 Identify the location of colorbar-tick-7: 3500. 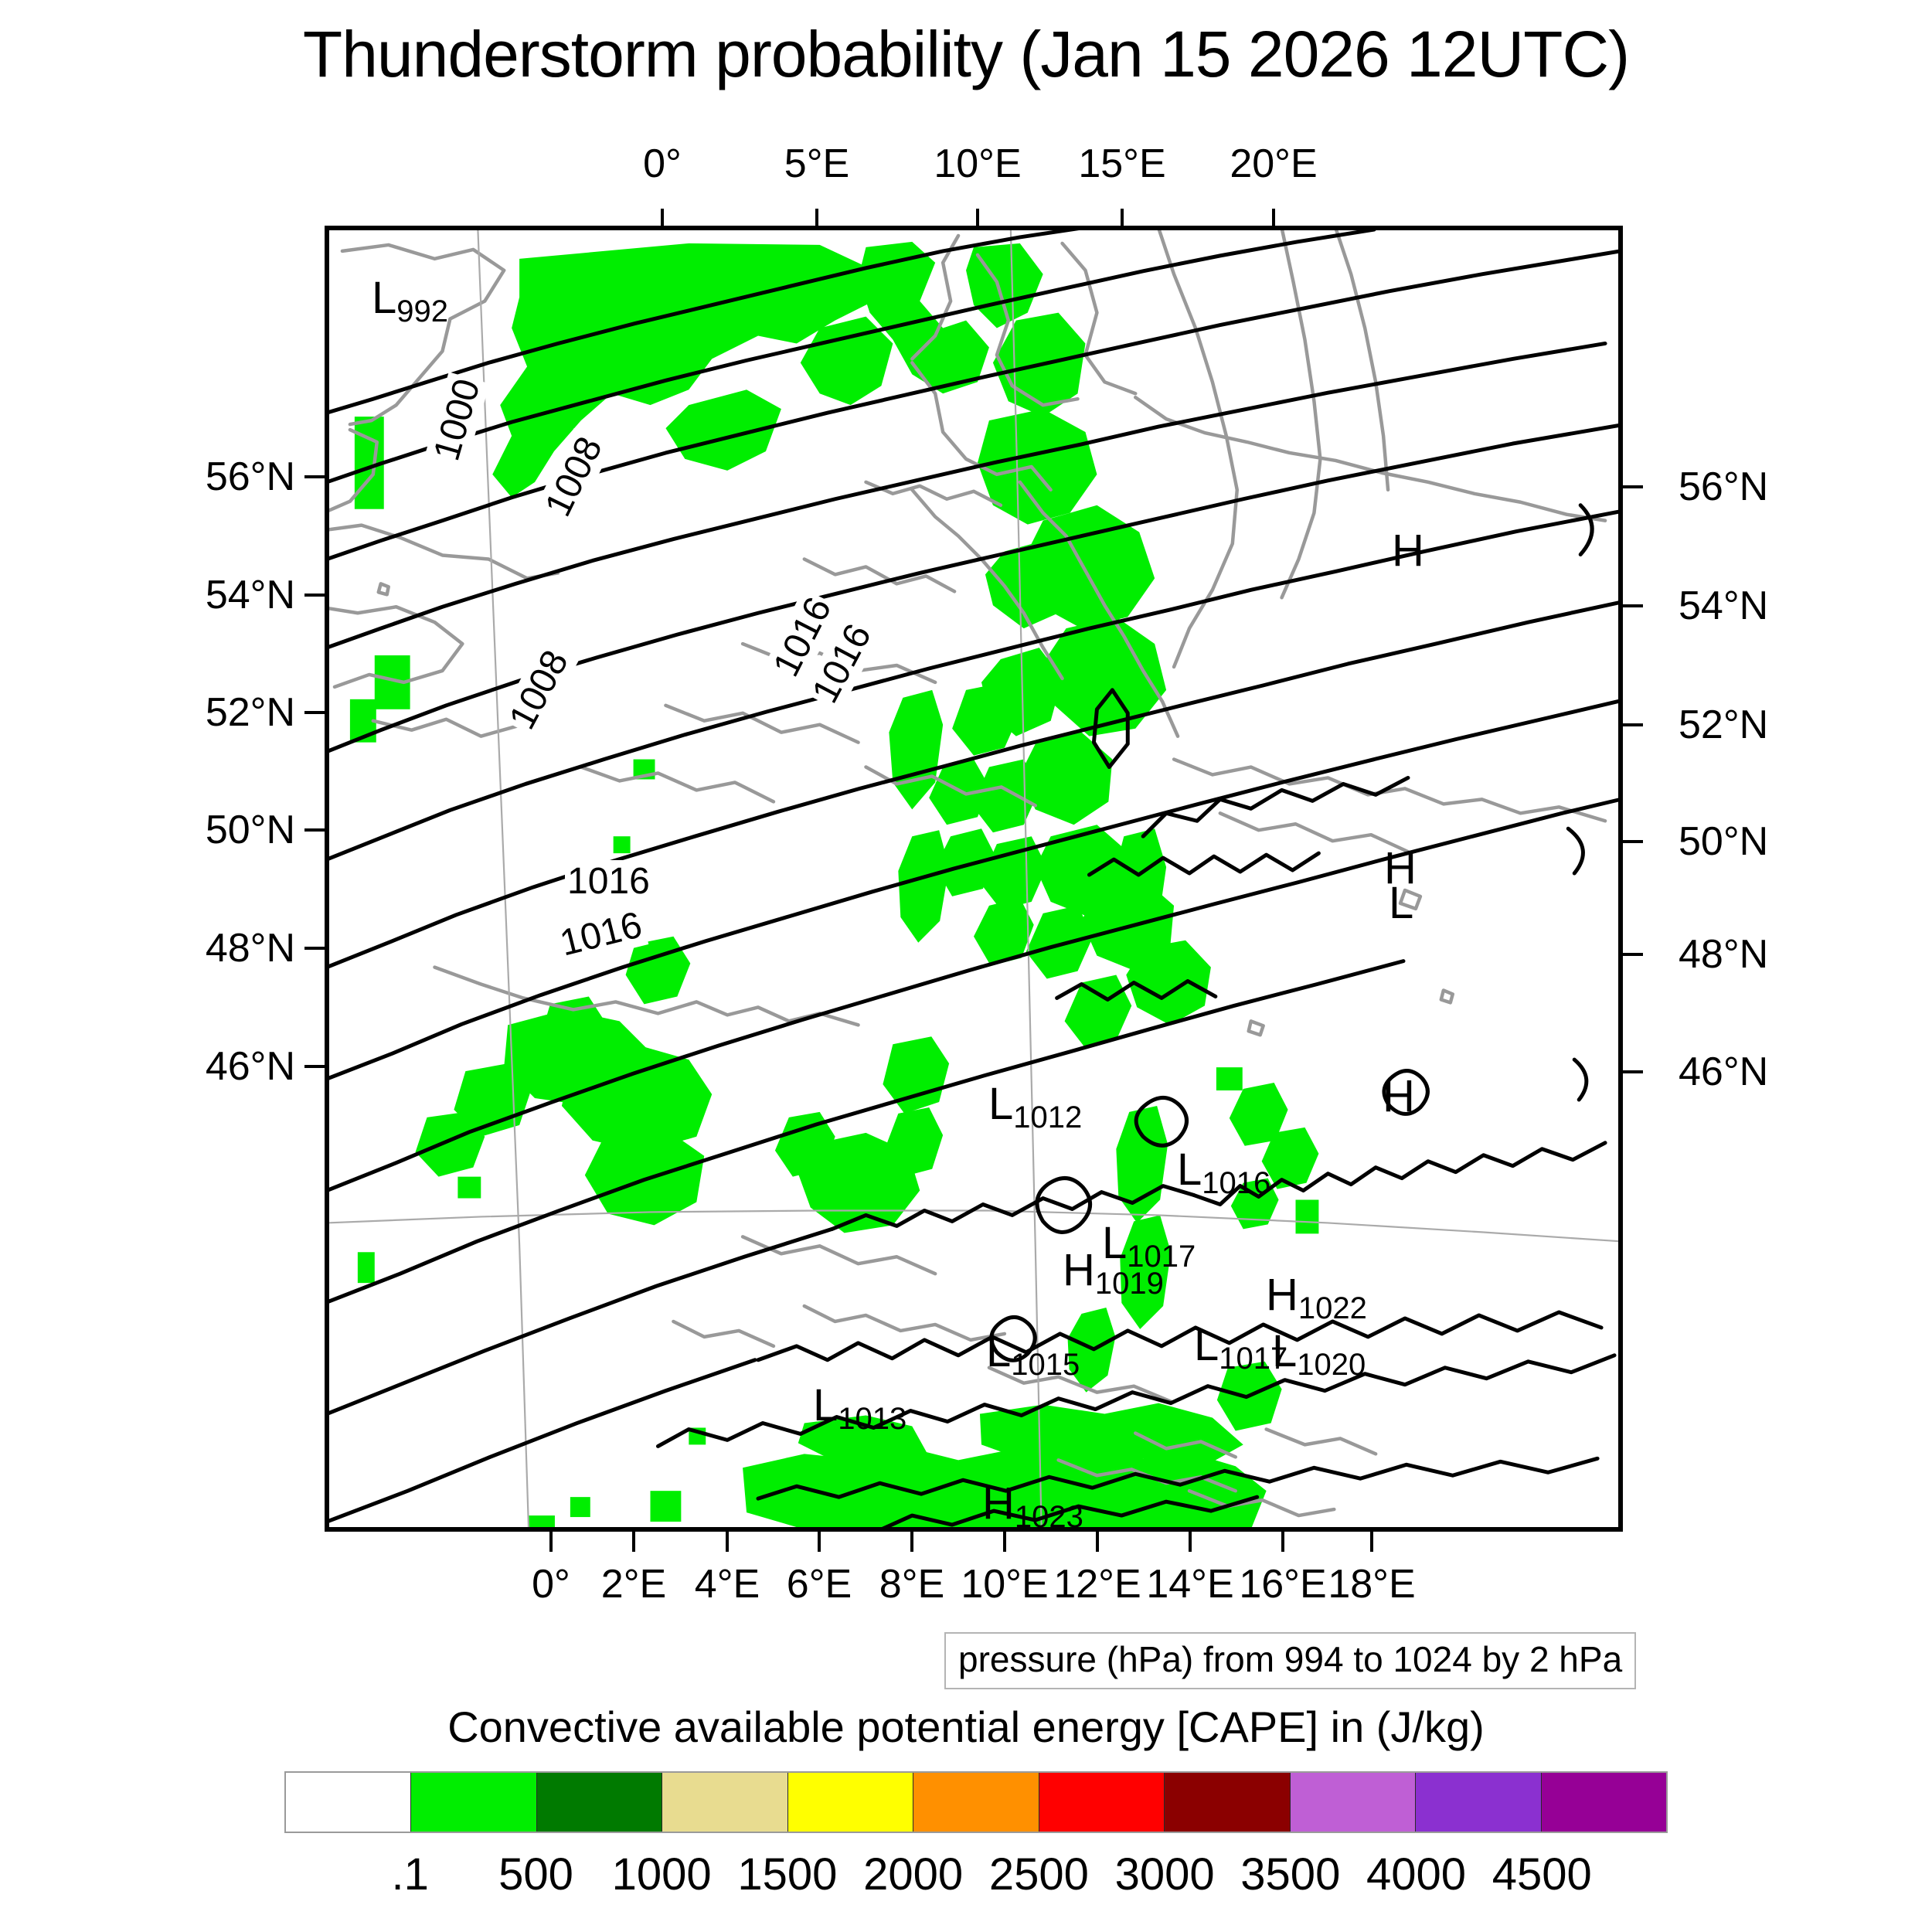
(1291, 1874).